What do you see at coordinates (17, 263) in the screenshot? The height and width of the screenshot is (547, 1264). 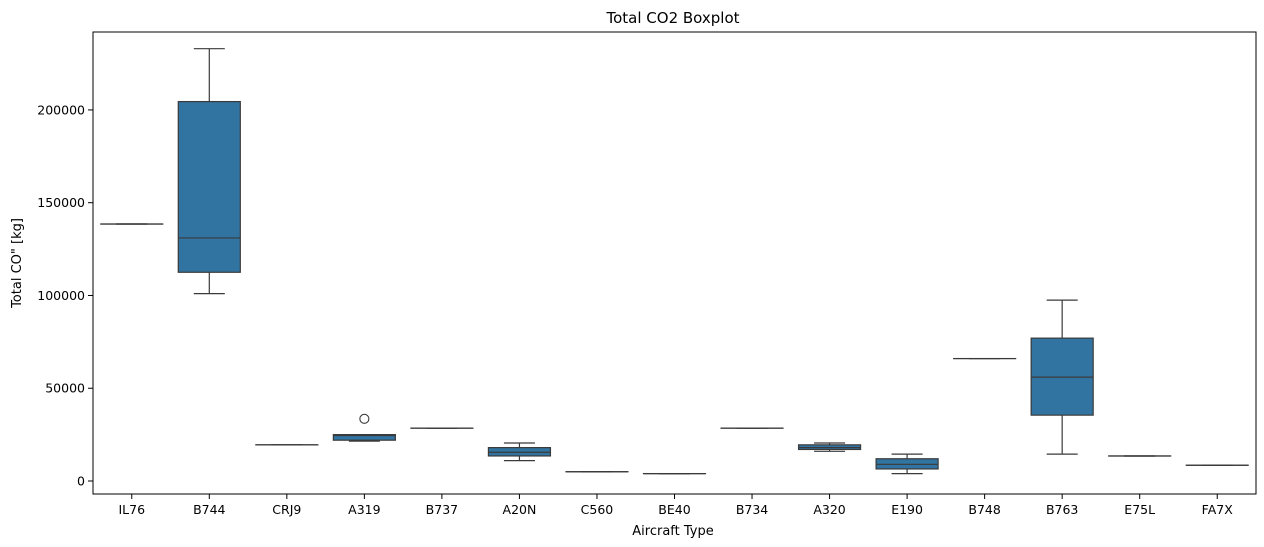 I see `y-axis-label: Total CO" [kg]` at bounding box center [17, 263].